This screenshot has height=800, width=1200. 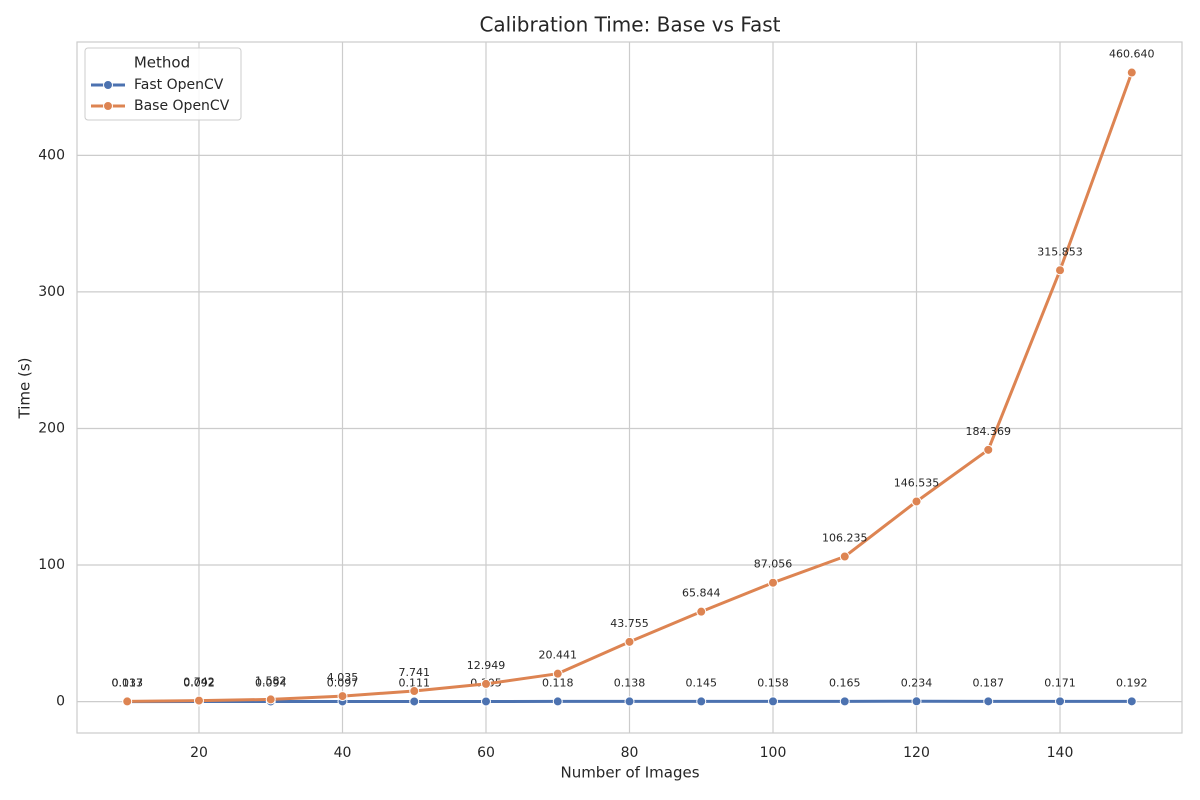 What do you see at coordinates (989, 431) in the screenshot?
I see `value-label: 184.369` at bounding box center [989, 431].